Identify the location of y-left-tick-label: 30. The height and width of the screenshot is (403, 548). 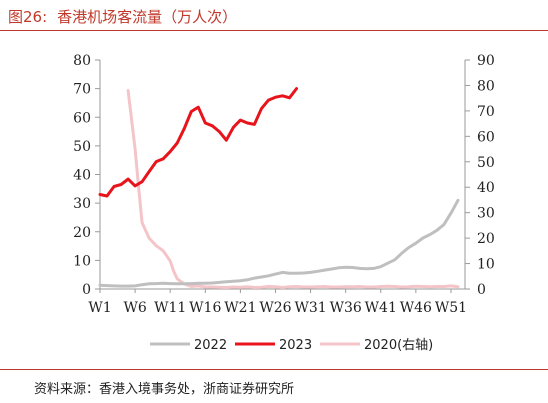
(82, 204).